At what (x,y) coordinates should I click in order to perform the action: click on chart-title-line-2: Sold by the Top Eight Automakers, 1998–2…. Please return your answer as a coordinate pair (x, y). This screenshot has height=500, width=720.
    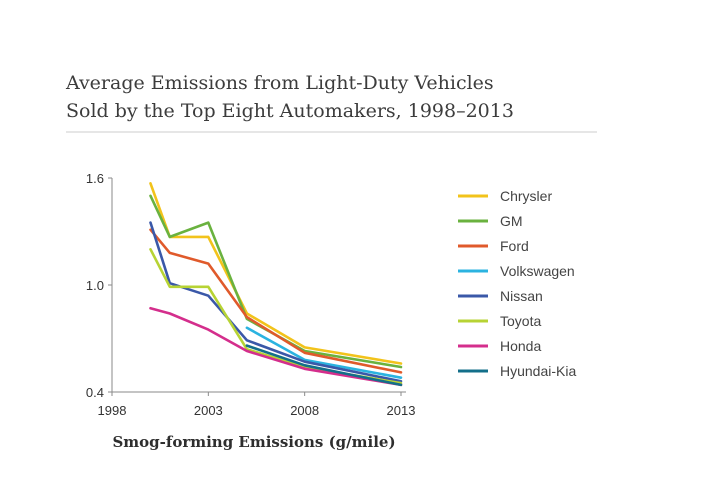
    Looking at the image, I should click on (290, 111).